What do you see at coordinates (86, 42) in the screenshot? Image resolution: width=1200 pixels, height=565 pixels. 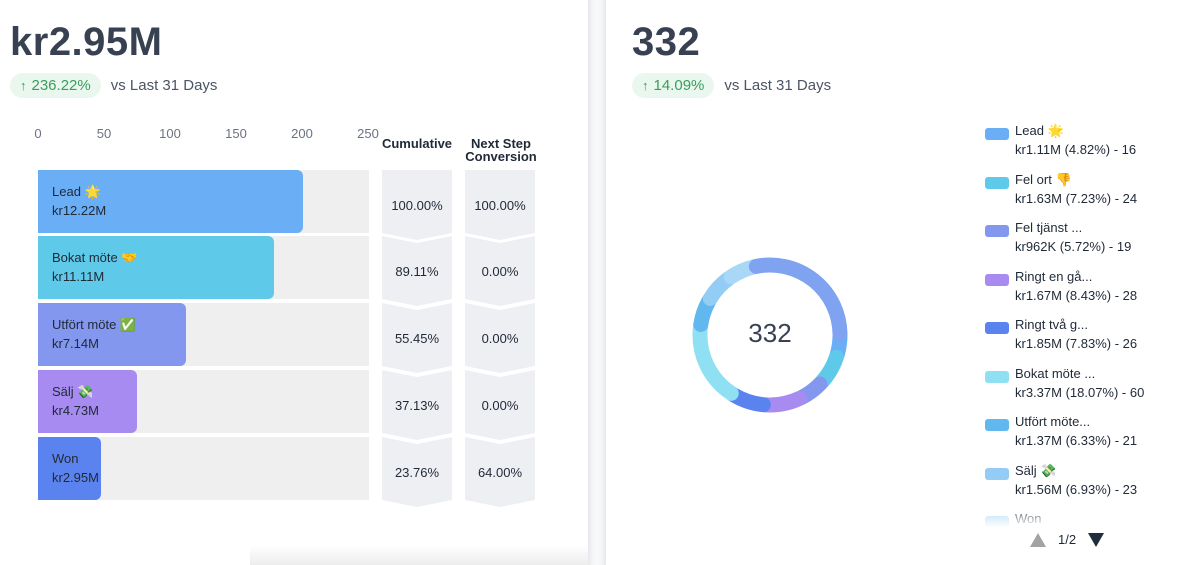 I see `funnel-total-value: kr2.95M` at bounding box center [86, 42].